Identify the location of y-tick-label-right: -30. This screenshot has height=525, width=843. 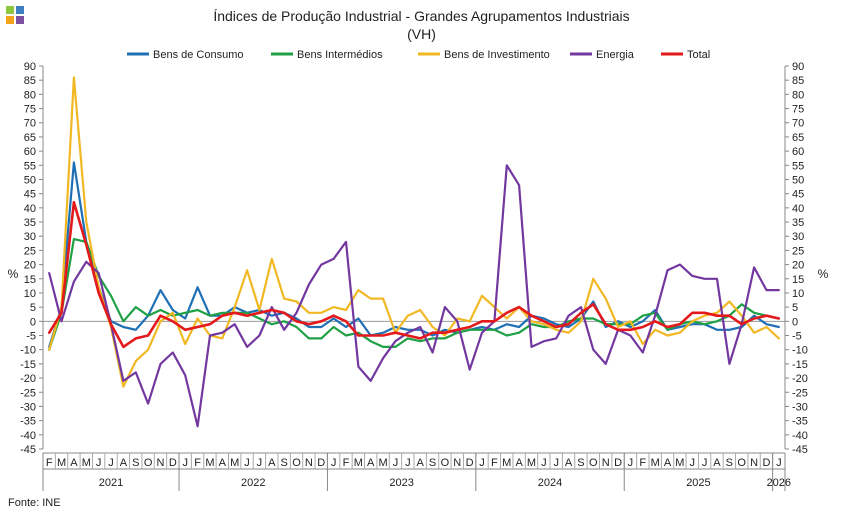
(800, 407).